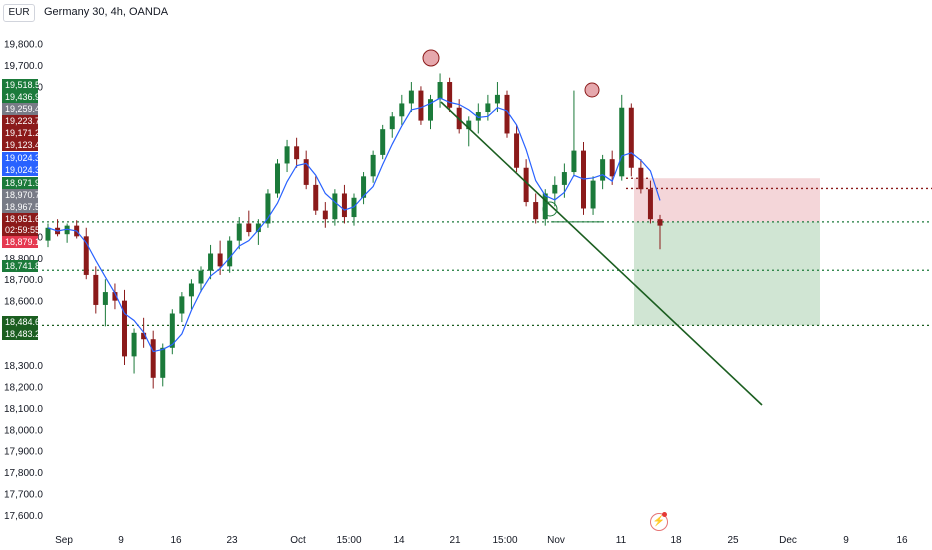 The image size is (932, 550). What do you see at coordinates (556, 540) in the screenshot?
I see `x-tick-label: Nov` at bounding box center [556, 540].